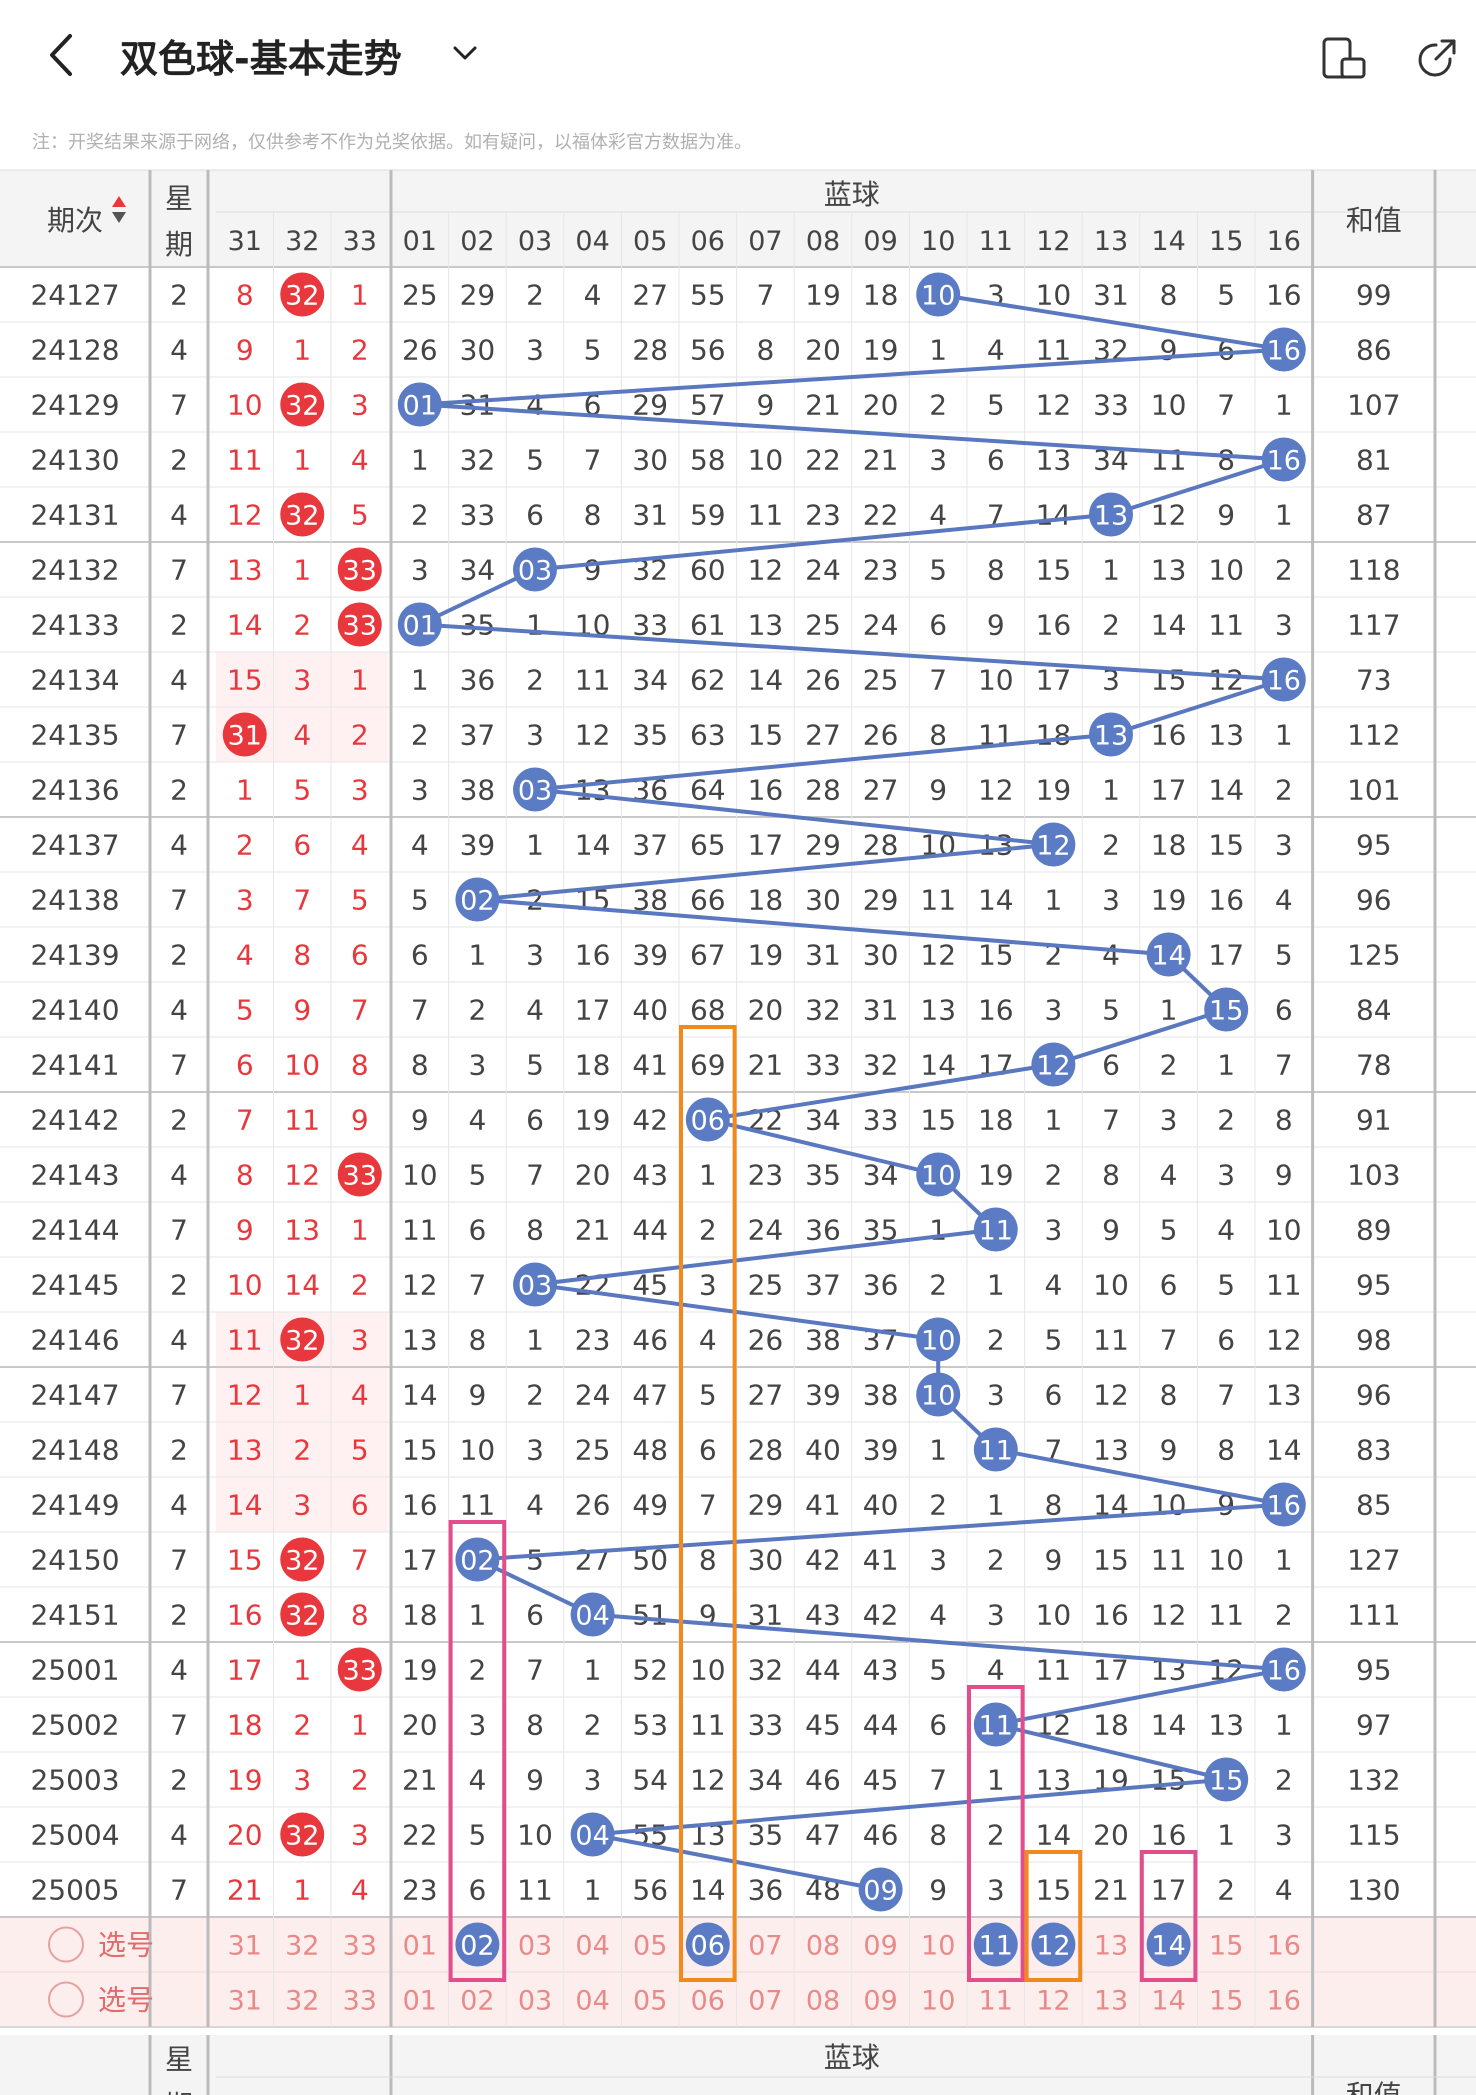  What do you see at coordinates (650, 350) in the screenshot?
I see `blue-miss-value: 28` at bounding box center [650, 350].